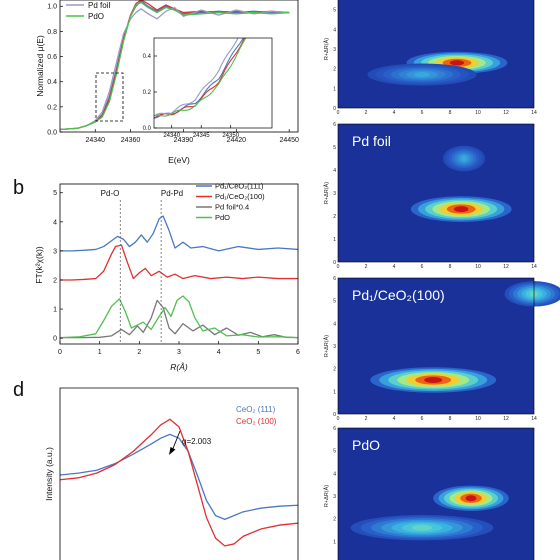 The image size is (560, 560). Describe the element at coordinates (506, 113) in the screenshot. I see `wavelet-xtick-0-6: 12` at that location.